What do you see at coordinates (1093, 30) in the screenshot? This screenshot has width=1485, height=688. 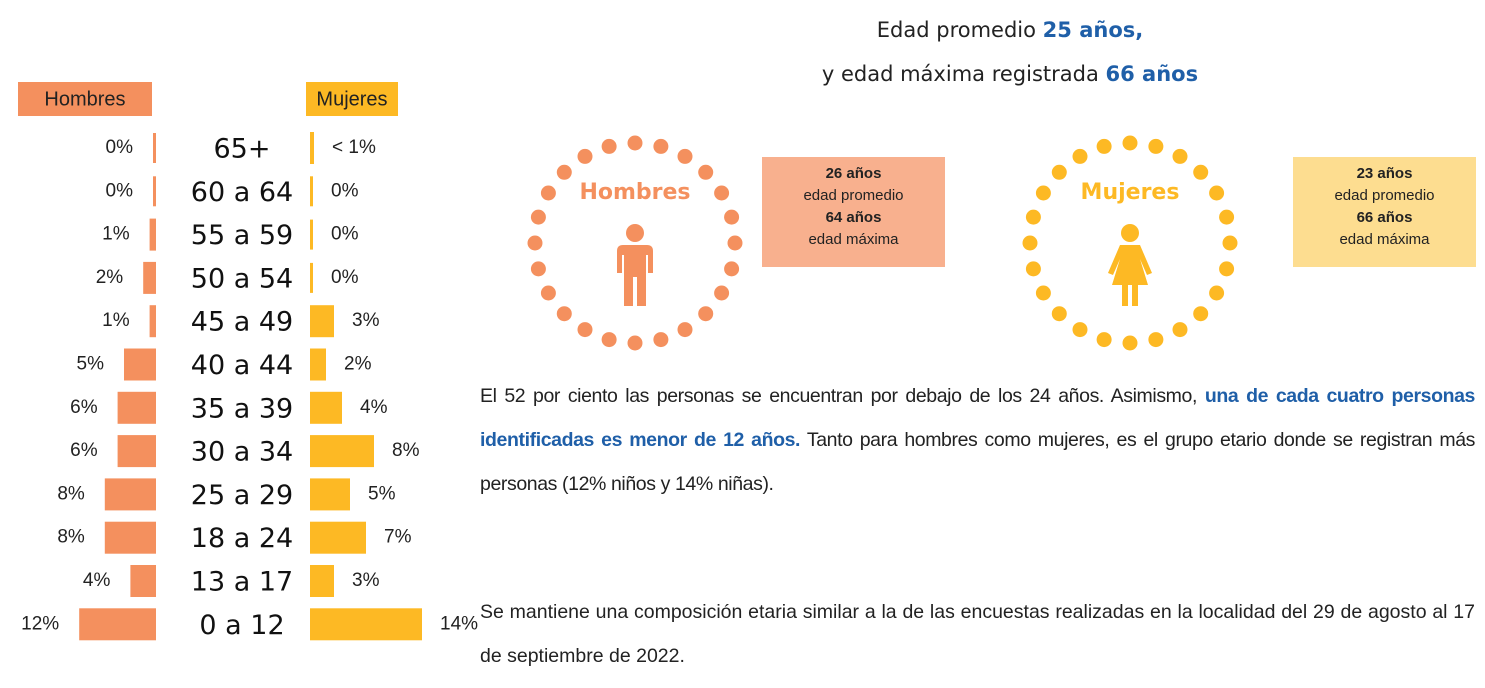 I see `header-highlight: 25 años,` at bounding box center [1093, 30].